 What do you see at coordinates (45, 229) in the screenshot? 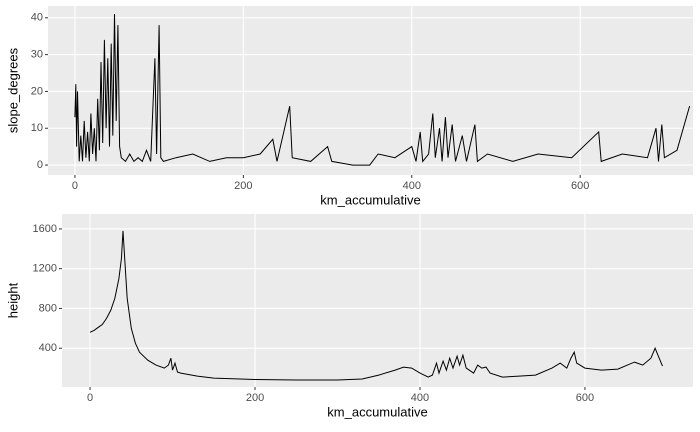
I see `y-tick-label: 1600` at bounding box center [45, 229].